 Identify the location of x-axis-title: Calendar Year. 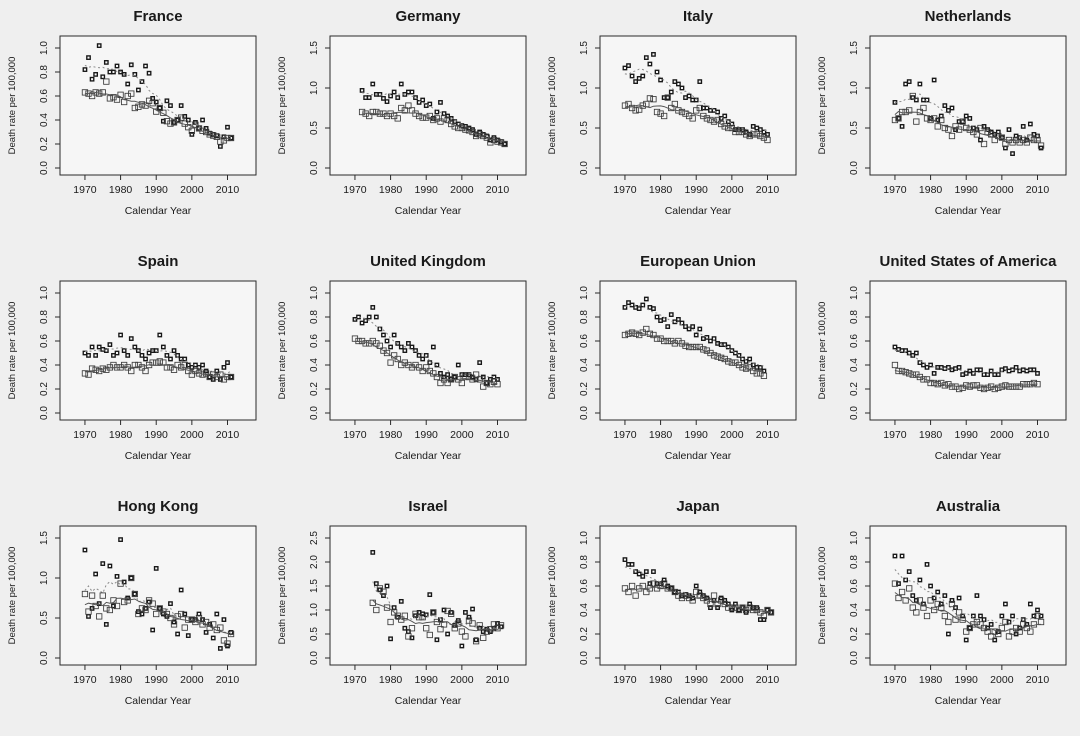
(698, 701).